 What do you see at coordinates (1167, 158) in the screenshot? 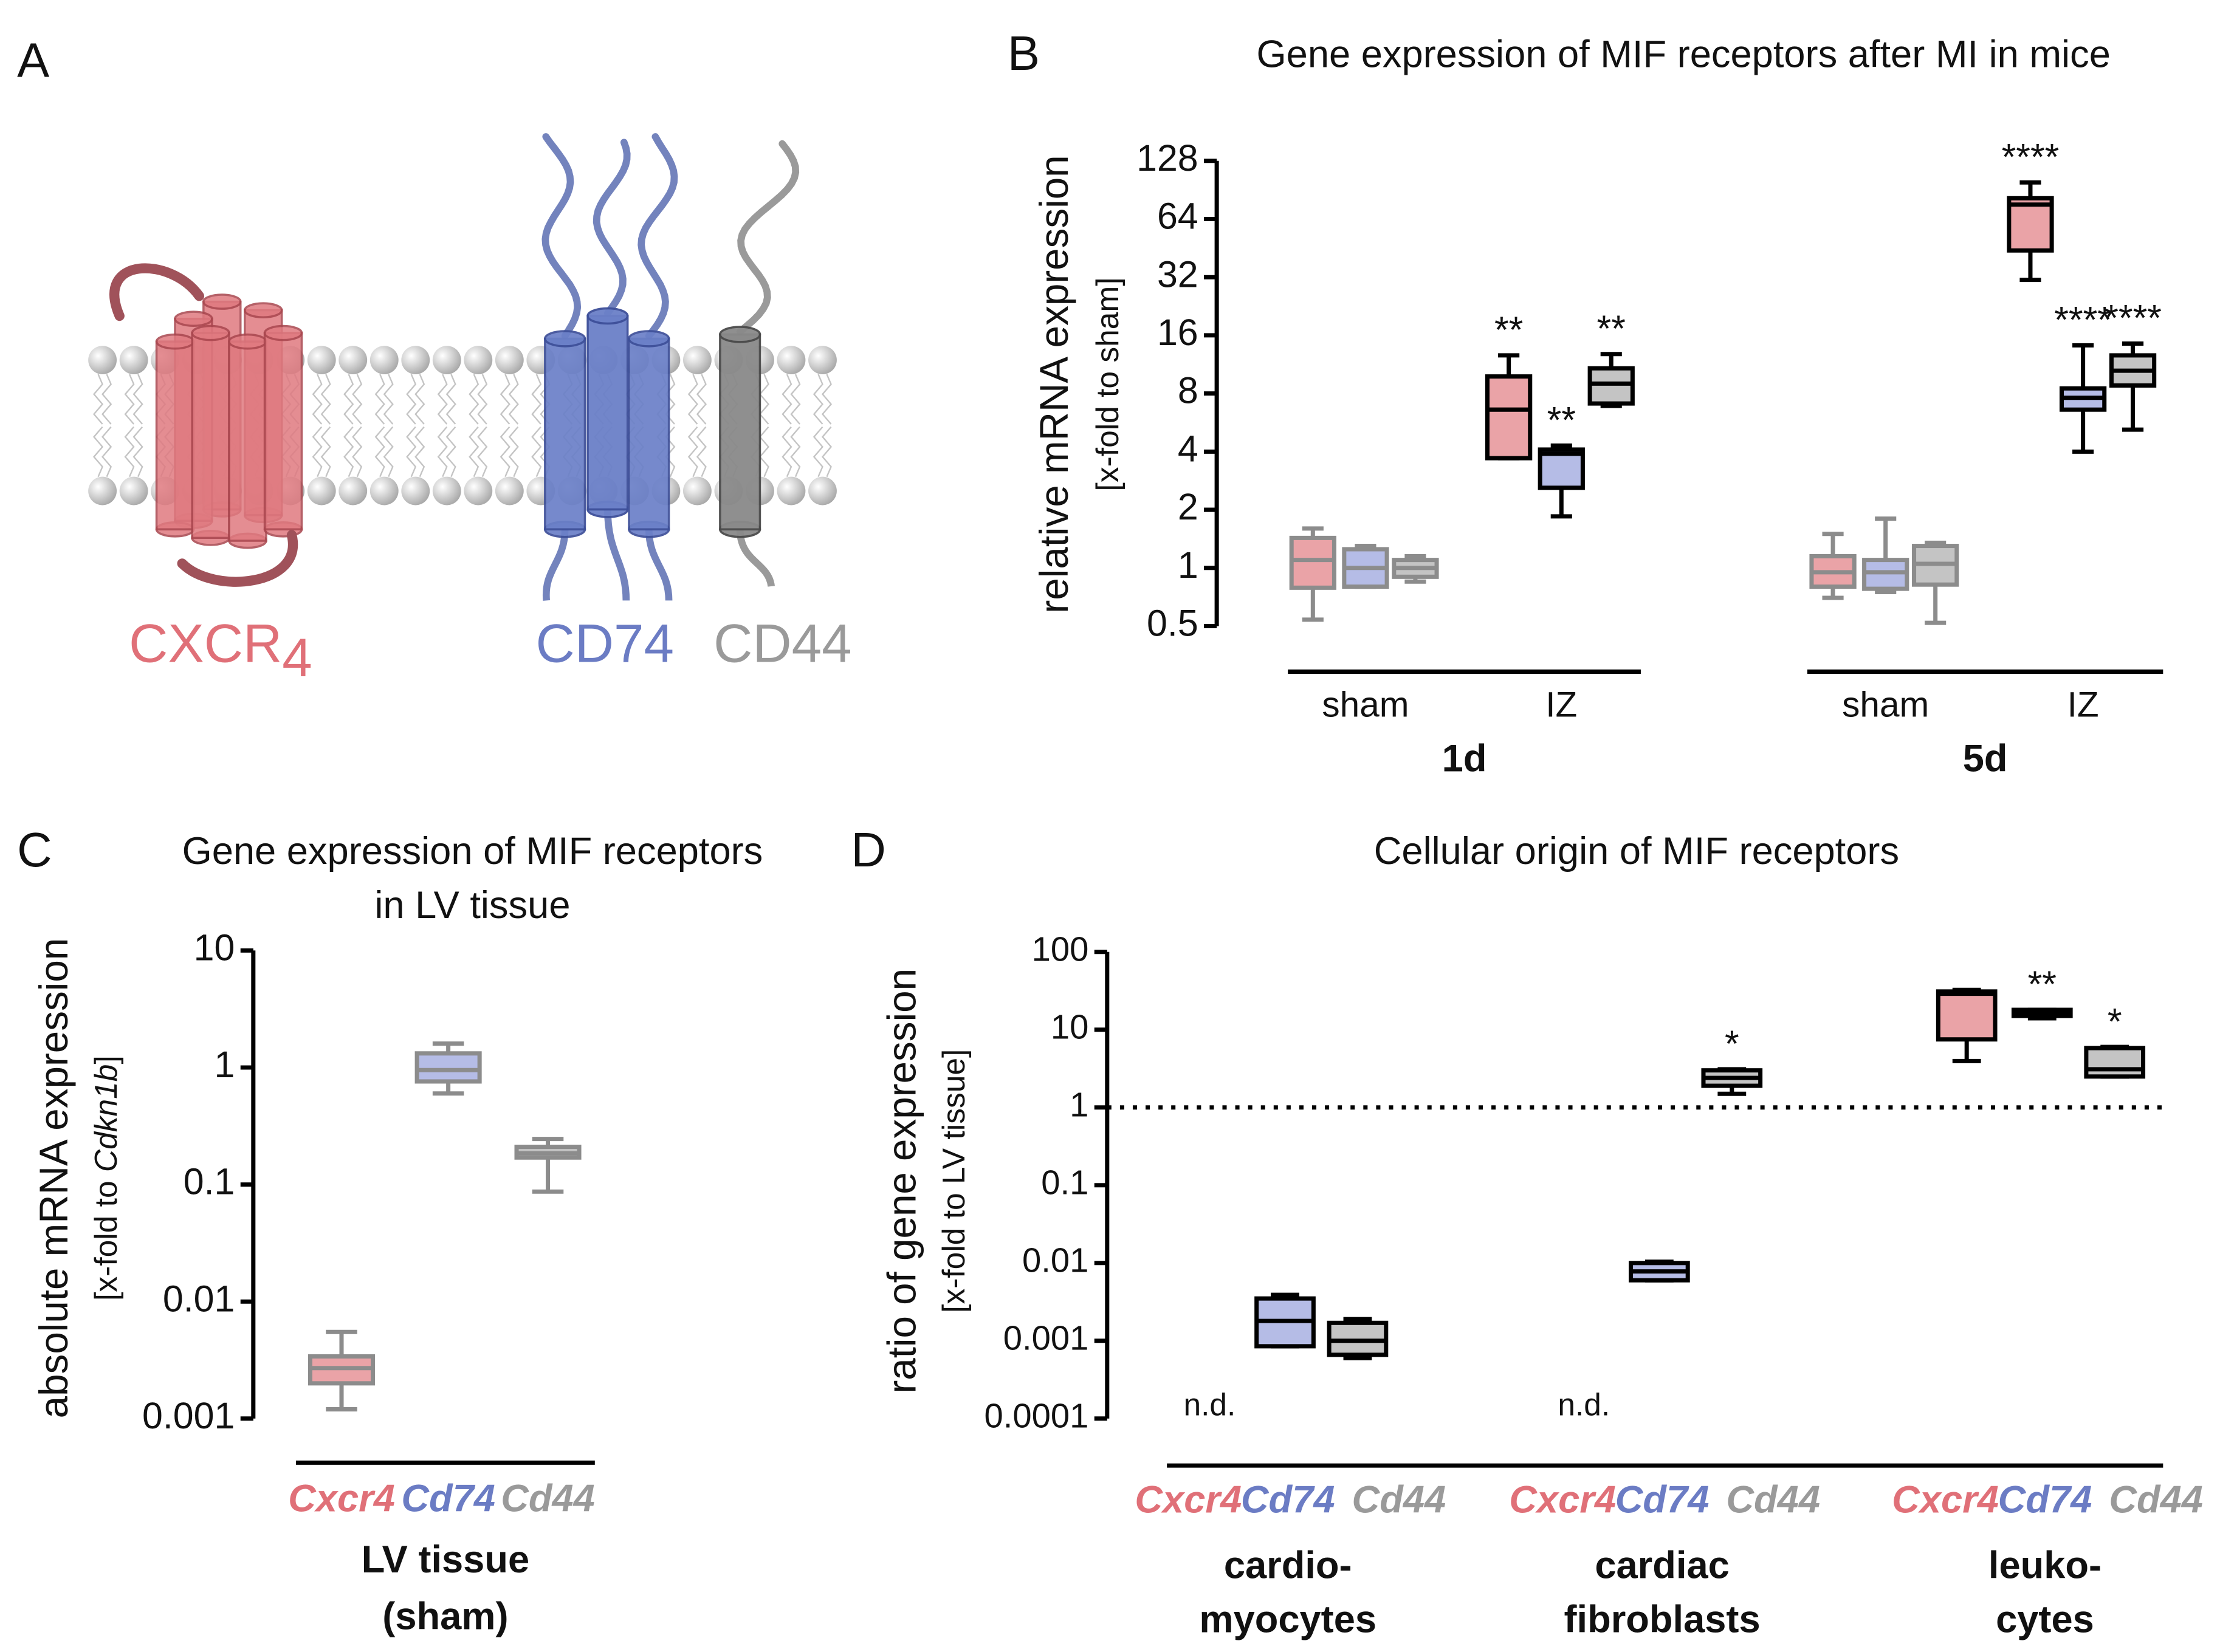
I see `y-tick-label: 128` at bounding box center [1167, 158].